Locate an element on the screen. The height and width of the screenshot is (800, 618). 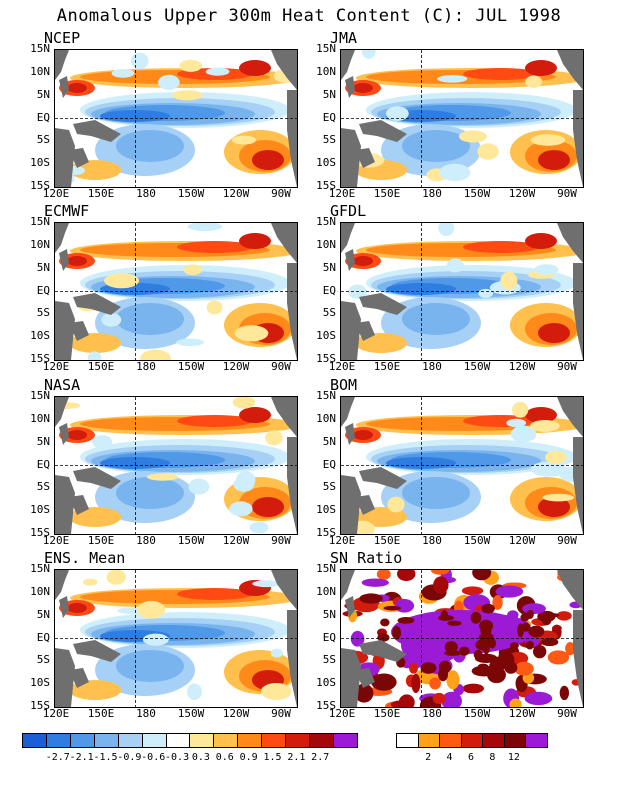
colorbar-tick-label: 0.9 is located at coordinates (248, 757).